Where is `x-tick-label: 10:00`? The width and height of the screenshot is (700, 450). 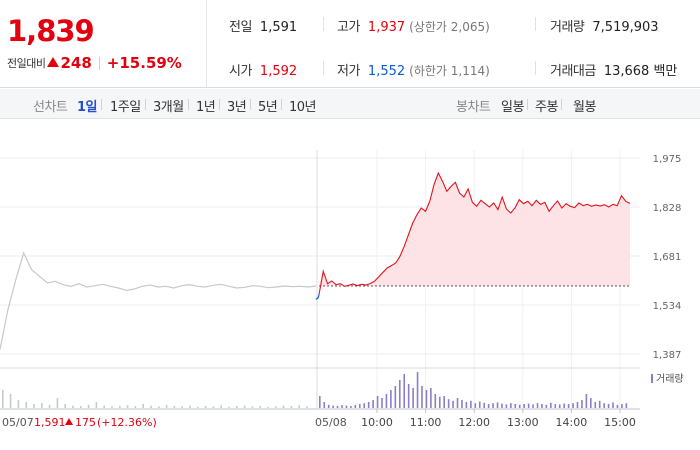
x-tick-label: 10:00 is located at coordinates (377, 422).